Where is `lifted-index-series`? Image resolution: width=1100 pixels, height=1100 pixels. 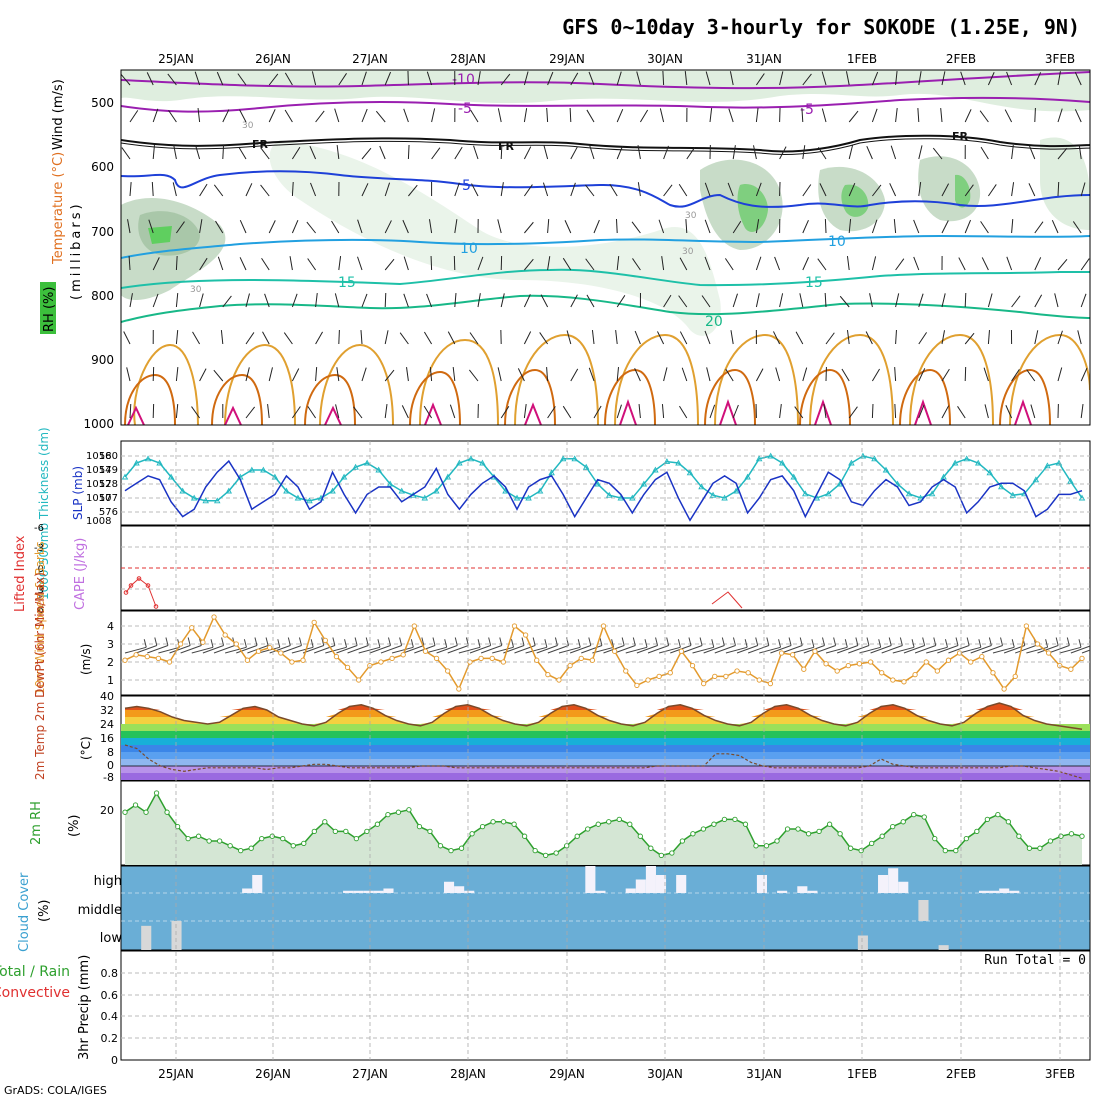
lifted-index-series is located at coordinates (433, 592).